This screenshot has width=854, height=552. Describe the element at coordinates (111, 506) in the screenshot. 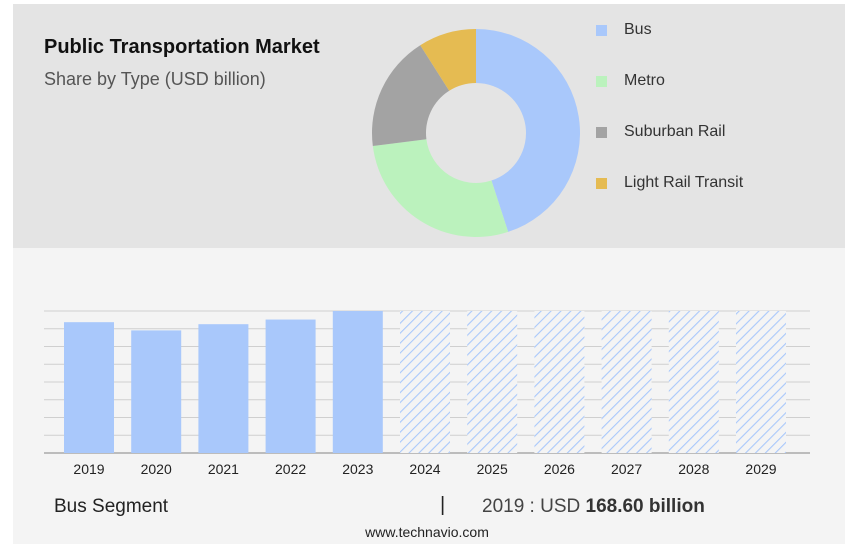

I see `segment-label: Bus Segment` at that location.